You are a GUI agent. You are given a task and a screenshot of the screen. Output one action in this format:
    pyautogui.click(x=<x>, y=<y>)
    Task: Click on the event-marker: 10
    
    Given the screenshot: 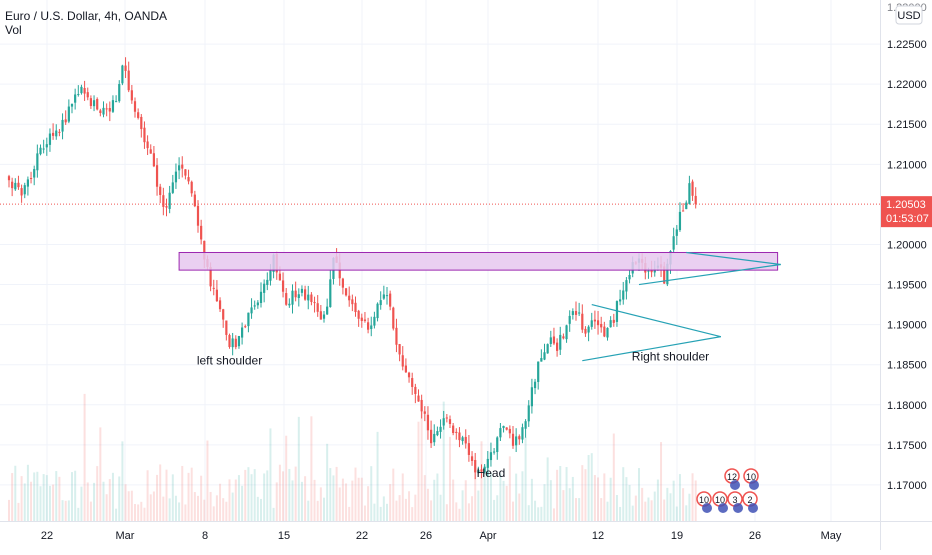 What is the action you would take?
    pyautogui.click(x=751, y=479)
    